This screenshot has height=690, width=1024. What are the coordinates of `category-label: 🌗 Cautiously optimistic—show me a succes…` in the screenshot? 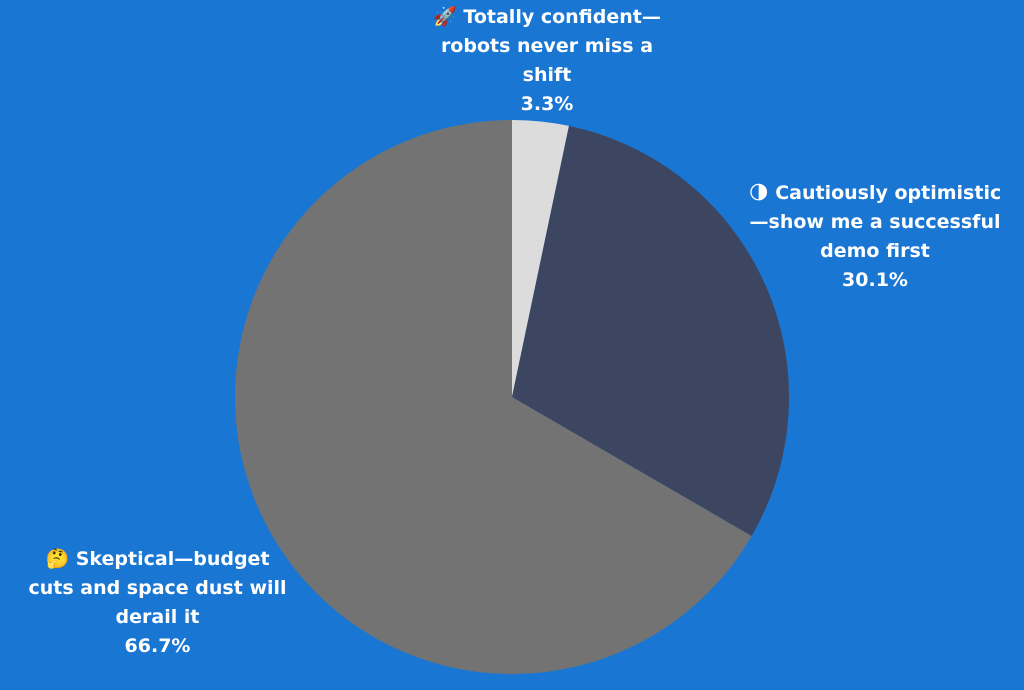 It's located at (875, 222).